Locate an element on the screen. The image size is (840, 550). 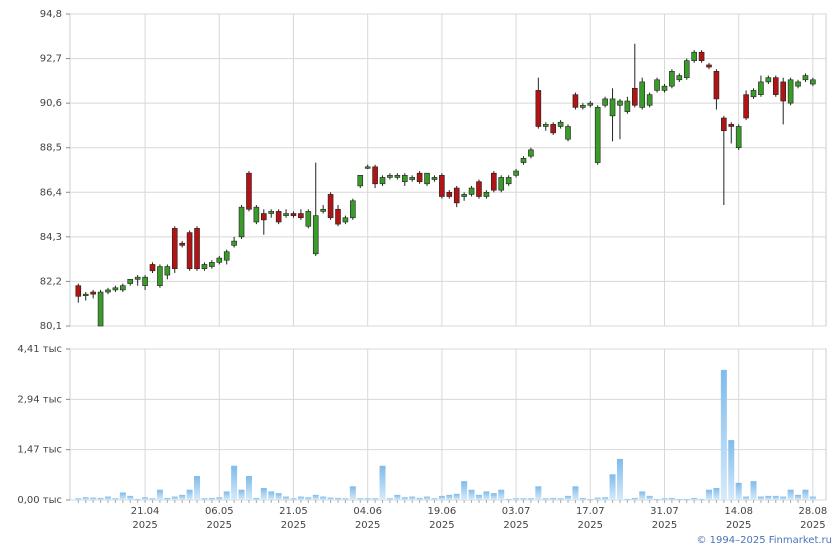
y-tick-label: 90,6 is located at coordinates (51, 103).